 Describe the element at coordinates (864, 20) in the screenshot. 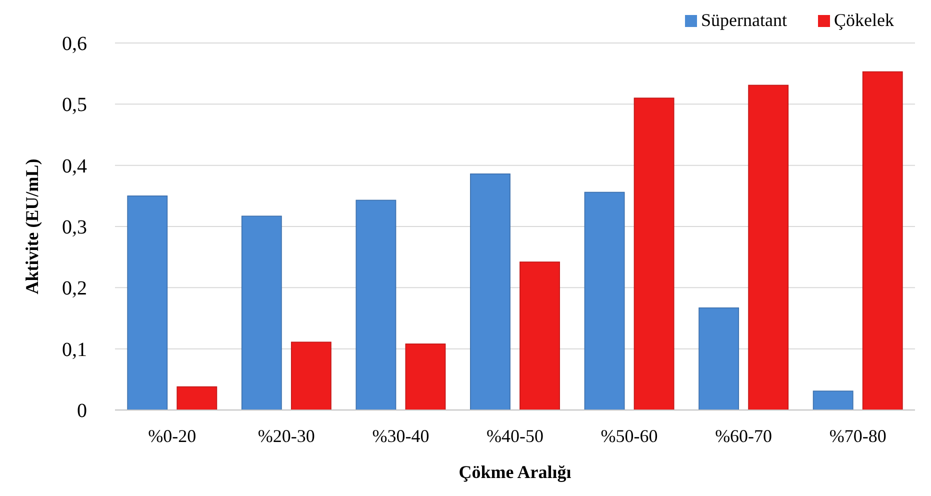

I see `legend-label: Çökelek` at that location.